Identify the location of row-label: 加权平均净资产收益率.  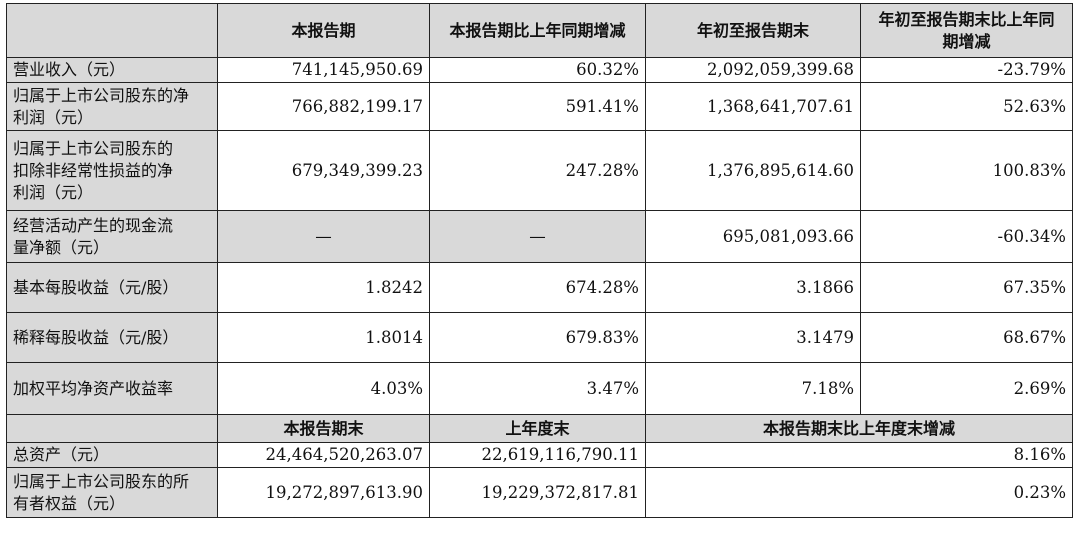
(112, 388).